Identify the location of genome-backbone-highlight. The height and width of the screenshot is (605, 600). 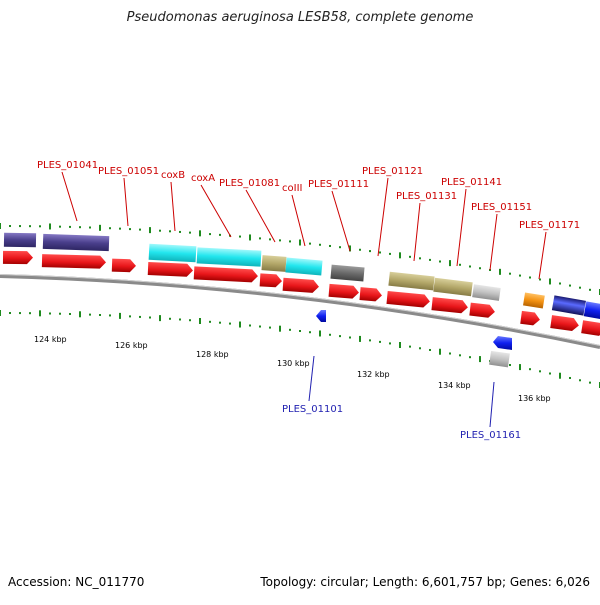
(300, 310).